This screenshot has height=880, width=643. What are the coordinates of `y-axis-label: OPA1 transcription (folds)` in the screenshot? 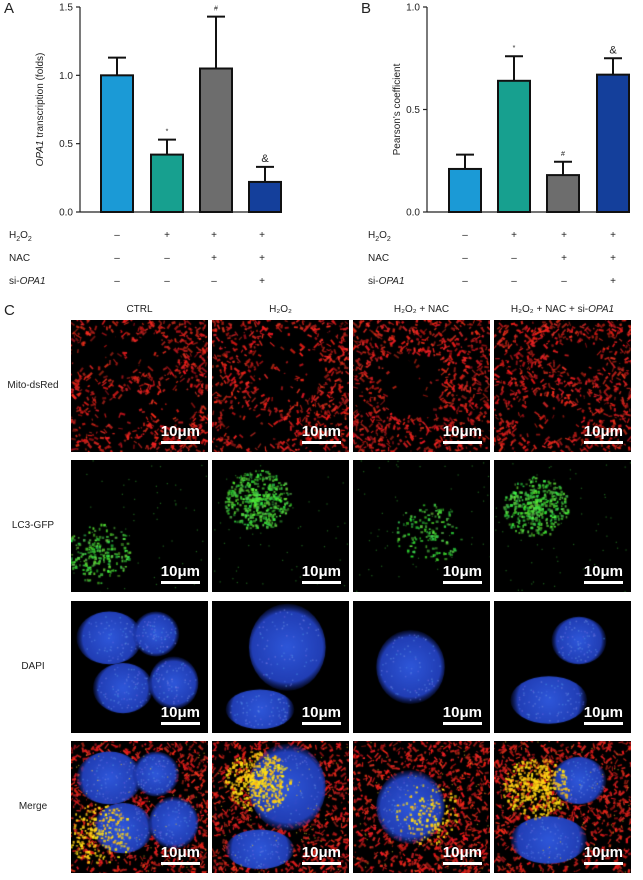 It's located at (40, 110).